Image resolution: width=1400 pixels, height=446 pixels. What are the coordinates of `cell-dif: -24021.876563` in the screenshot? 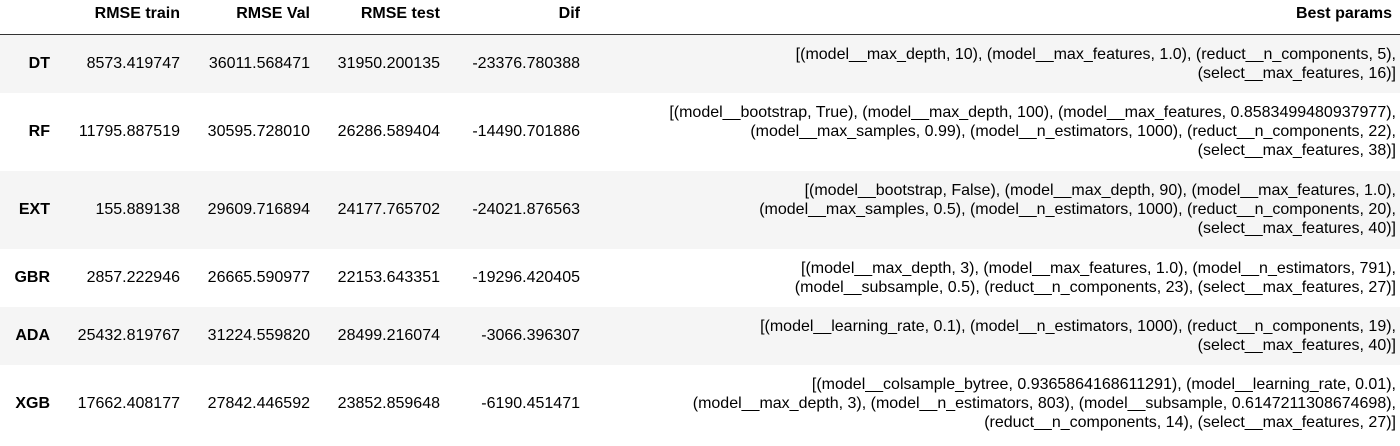 It's located at (526, 209).